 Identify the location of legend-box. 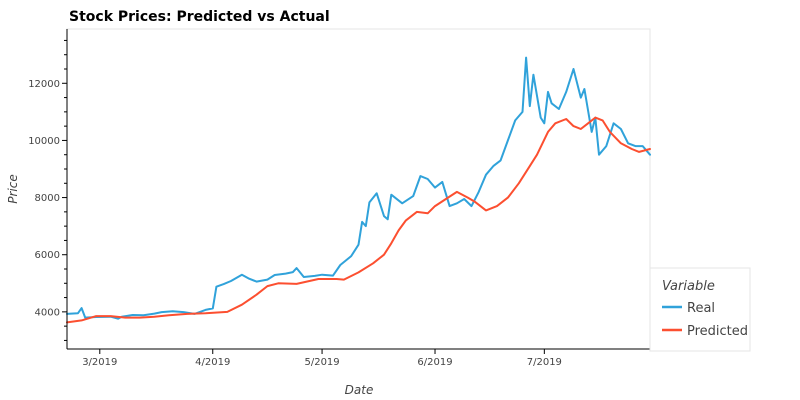
(700, 309).